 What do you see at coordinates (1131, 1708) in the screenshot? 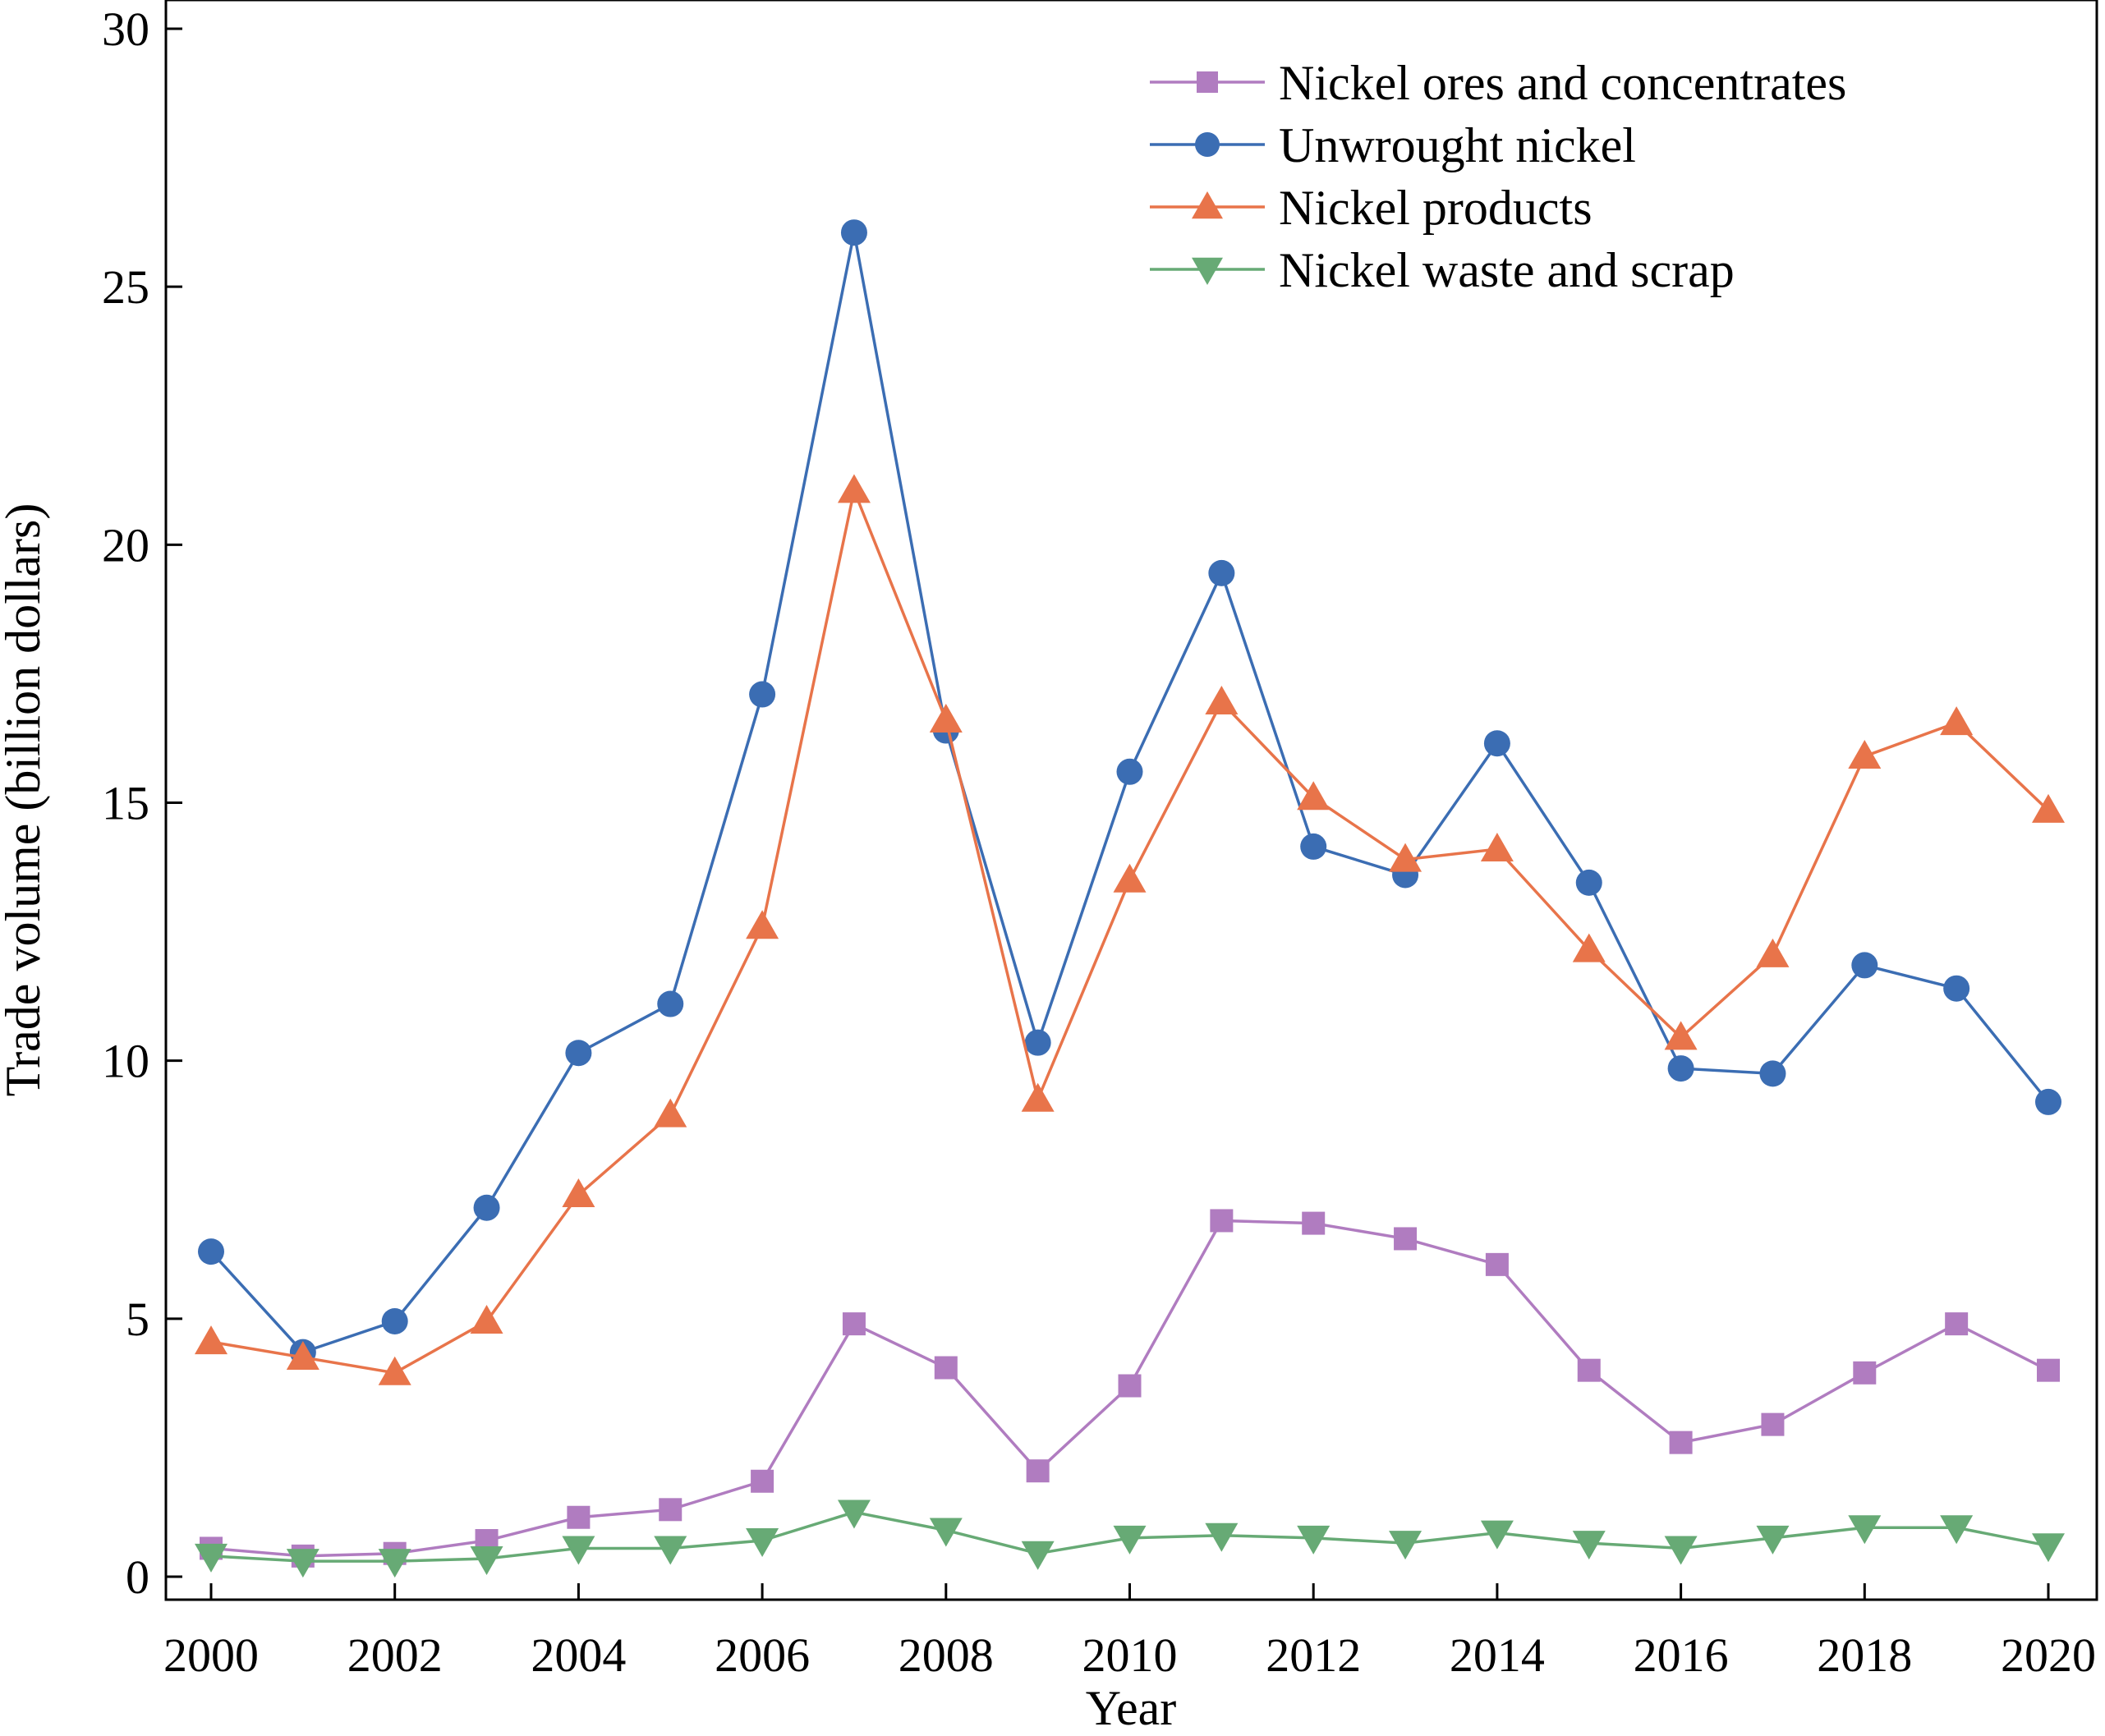
I see `x-axis-title: Year` at bounding box center [1131, 1708].